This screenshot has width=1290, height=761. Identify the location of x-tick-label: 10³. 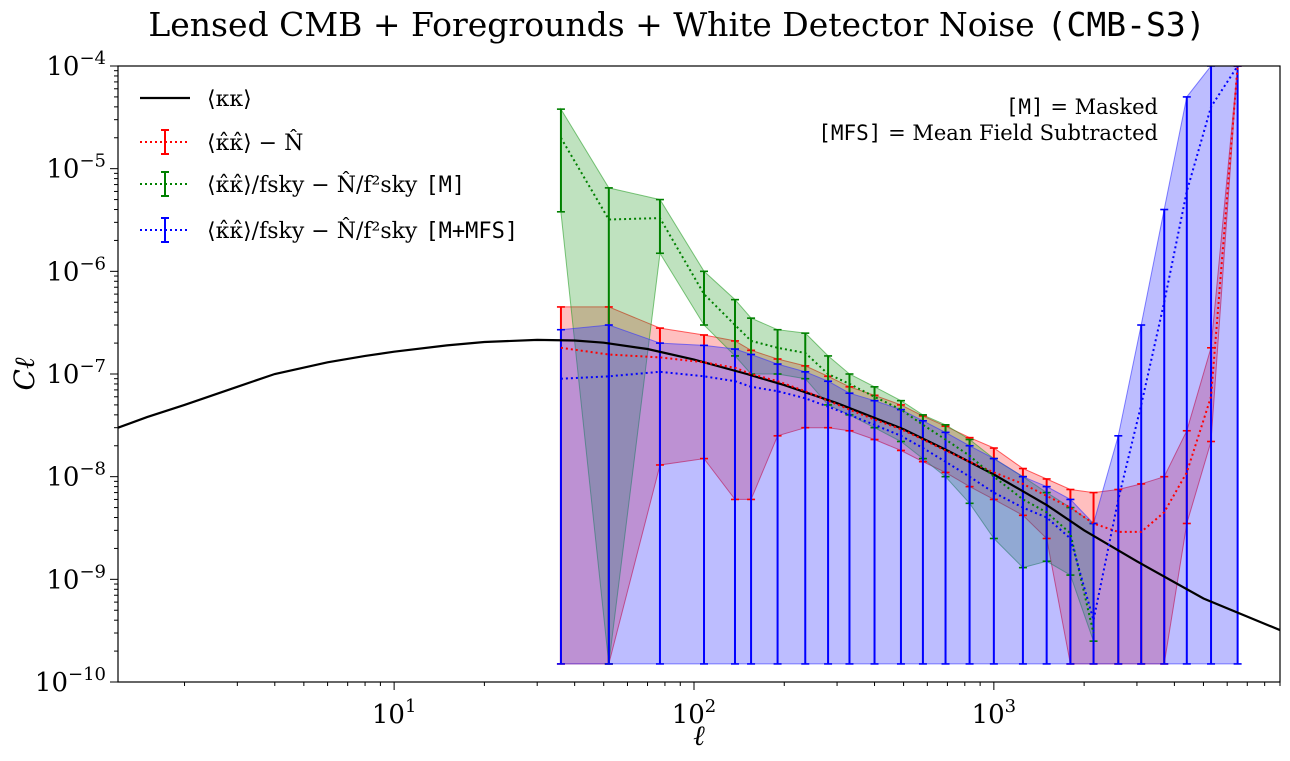
(994, 713).